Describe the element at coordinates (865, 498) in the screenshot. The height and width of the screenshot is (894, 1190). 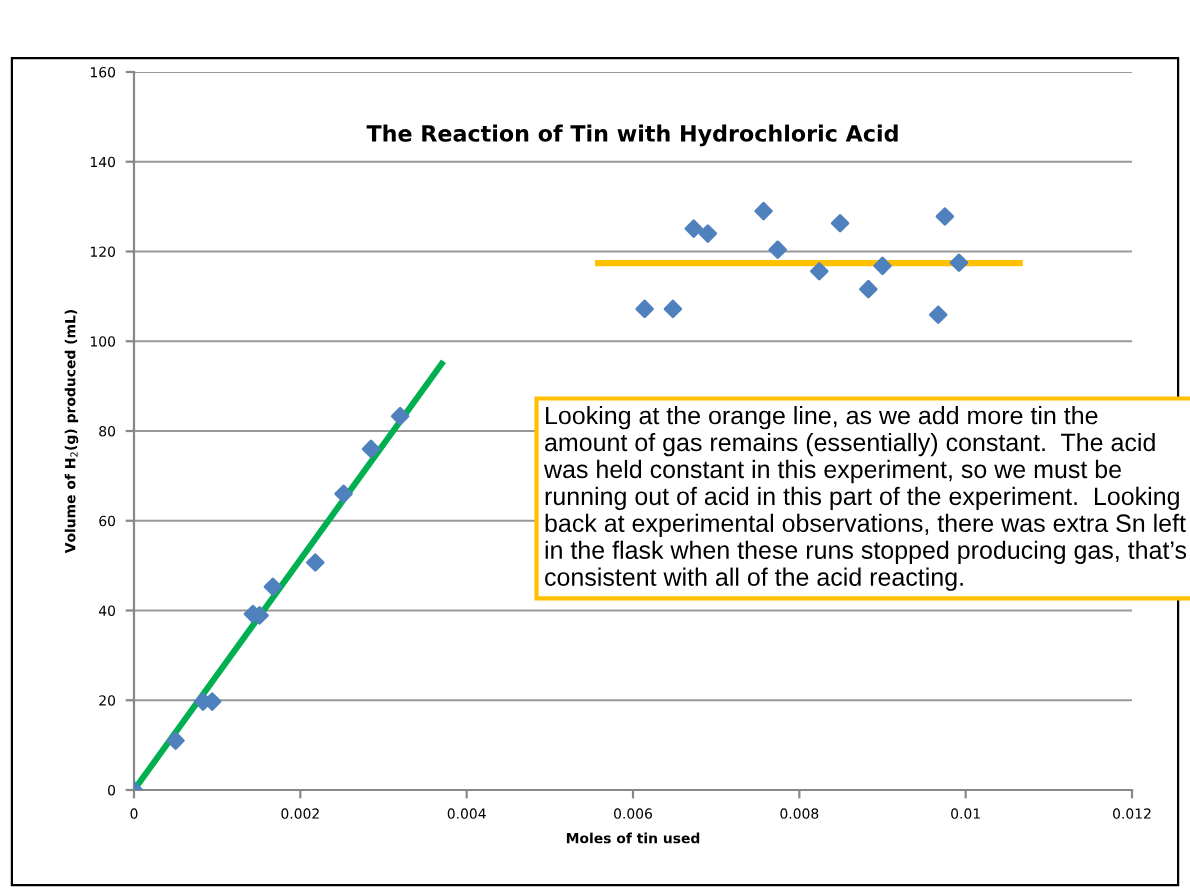
I see `annotation: Looking at the orange line, as we add more tin the amount of gas remains (essentially) constant. The acid was held constant in this experiment, so we must be running out of acid in this part of the experiment. Looking back at experimental observations, there was extra Sn left in the flask when these runs stopped producing gas, that’s consistent with all of the acid reacting.` at that location.